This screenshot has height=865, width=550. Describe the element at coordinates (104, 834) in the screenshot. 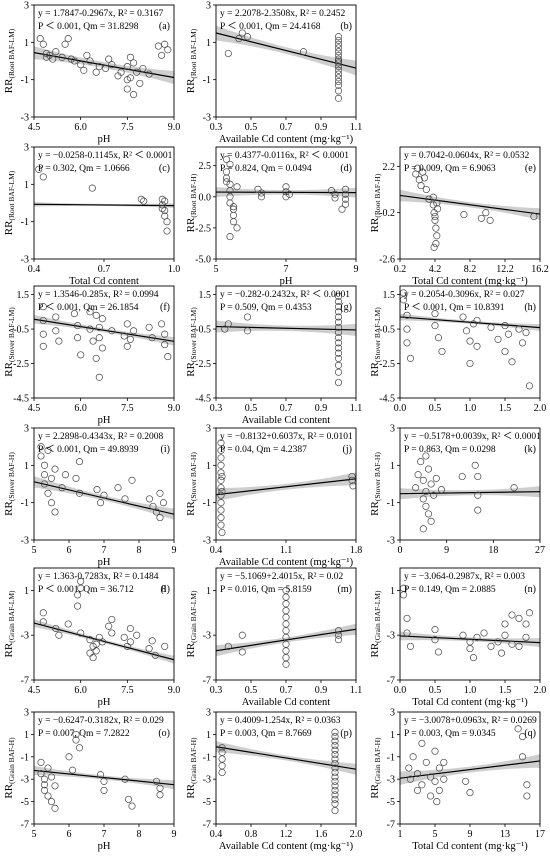

I see `x-tick-label: 7` at that location.